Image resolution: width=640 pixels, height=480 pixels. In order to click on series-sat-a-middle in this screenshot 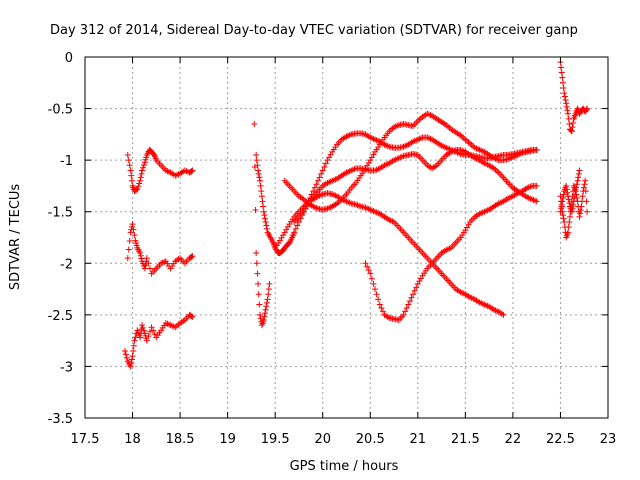, I will do `click(160, 249)`.